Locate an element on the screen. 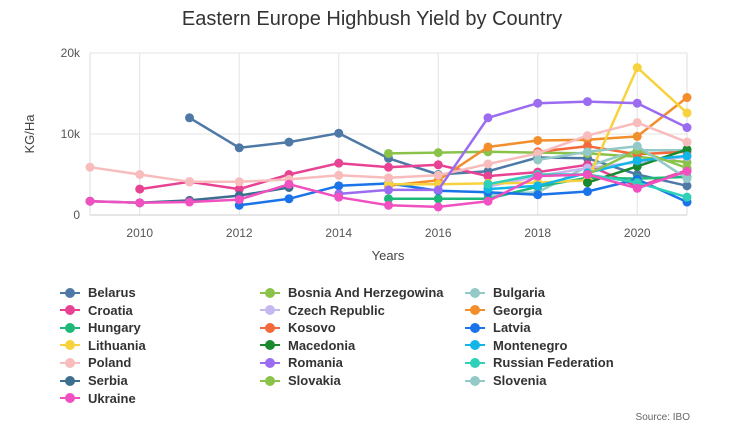 This screenshot has height=429, width=744. legend-item-slovakia: Slovakia is located at coordinates (300, 380).